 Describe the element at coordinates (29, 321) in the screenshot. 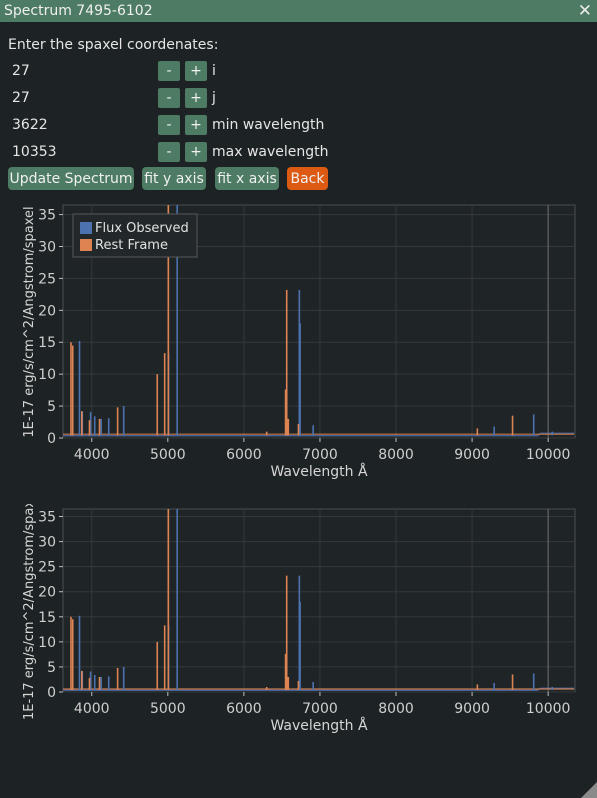

I see `y-axis-label: 1E-17 erg/s/cm^2/Angstrom/spaxel` at that location.